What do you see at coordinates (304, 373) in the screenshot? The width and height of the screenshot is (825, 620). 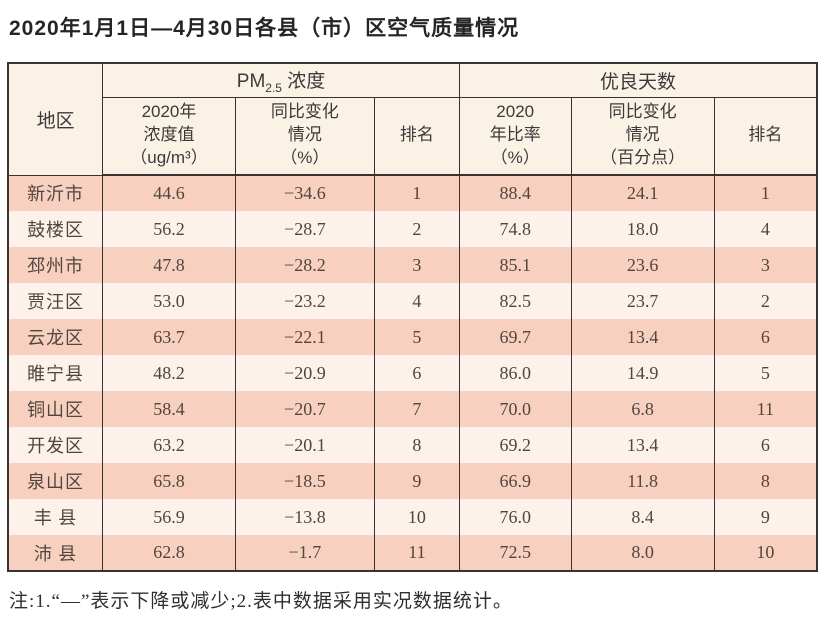 I see `cell-pm-change: −20.9` at bounding box center [304, 373].